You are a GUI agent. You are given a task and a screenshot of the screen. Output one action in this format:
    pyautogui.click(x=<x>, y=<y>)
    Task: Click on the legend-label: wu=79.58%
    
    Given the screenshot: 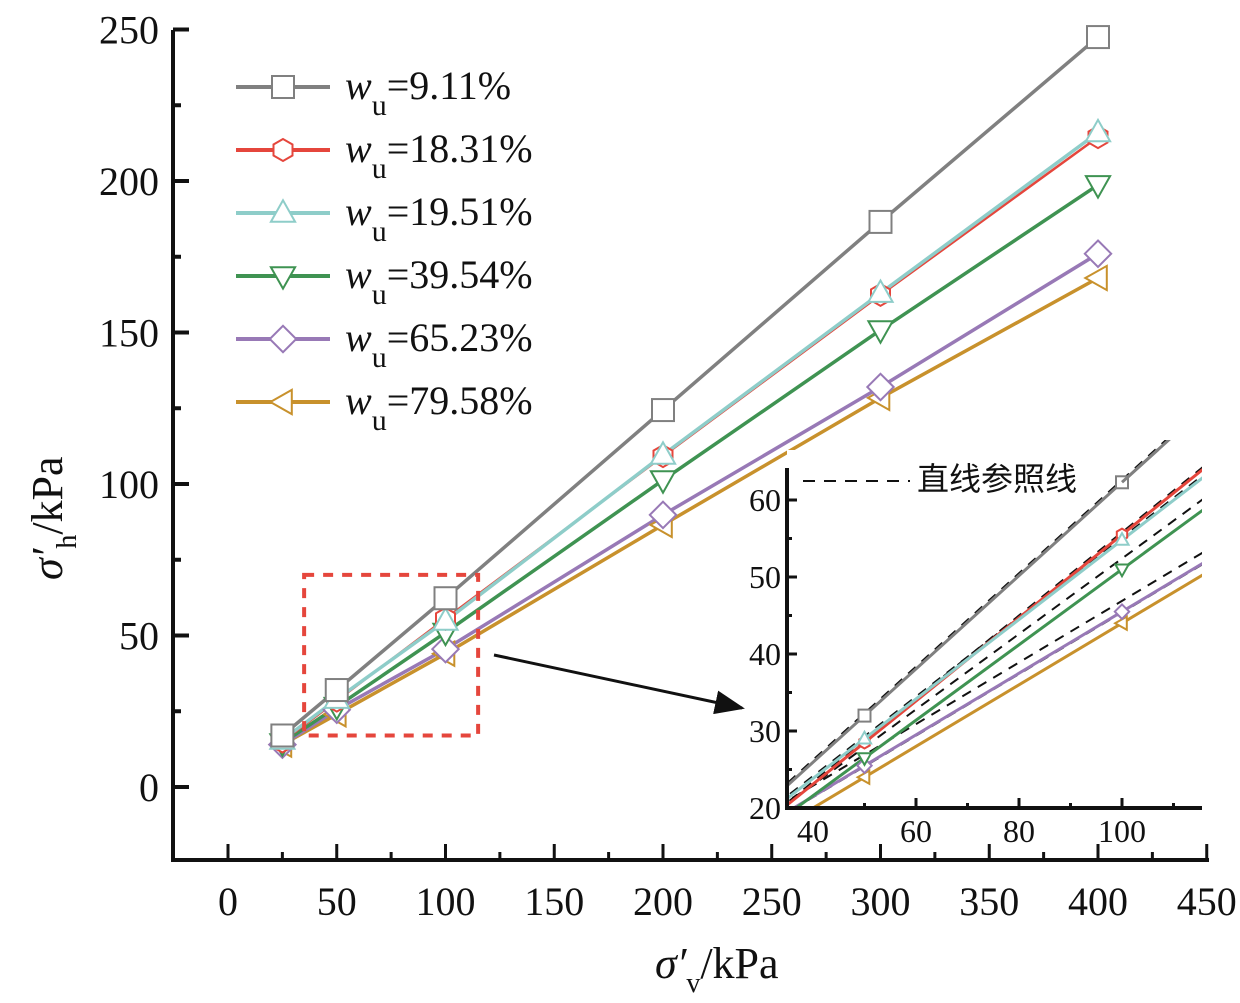 What is the action you would take?
    pyautogui.click(x=439, y=407)
    